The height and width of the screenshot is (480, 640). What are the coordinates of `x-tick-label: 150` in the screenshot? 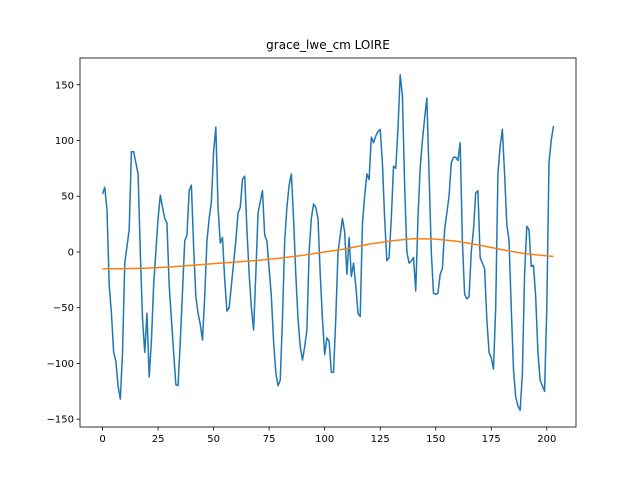 It's located at (435, 439).